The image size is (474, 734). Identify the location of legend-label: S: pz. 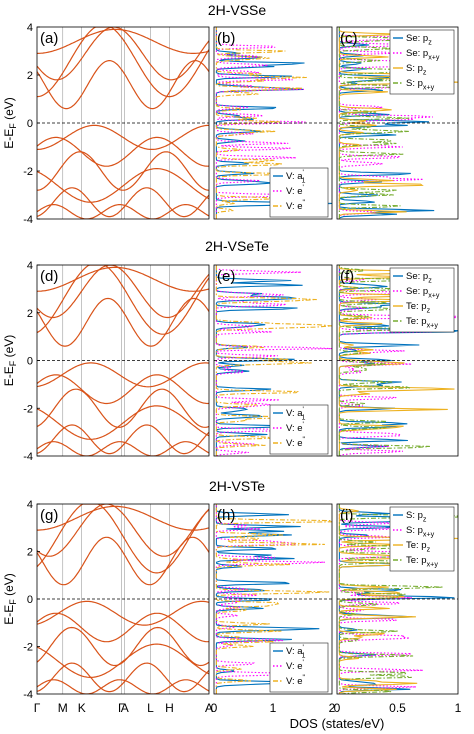
(416, 69).